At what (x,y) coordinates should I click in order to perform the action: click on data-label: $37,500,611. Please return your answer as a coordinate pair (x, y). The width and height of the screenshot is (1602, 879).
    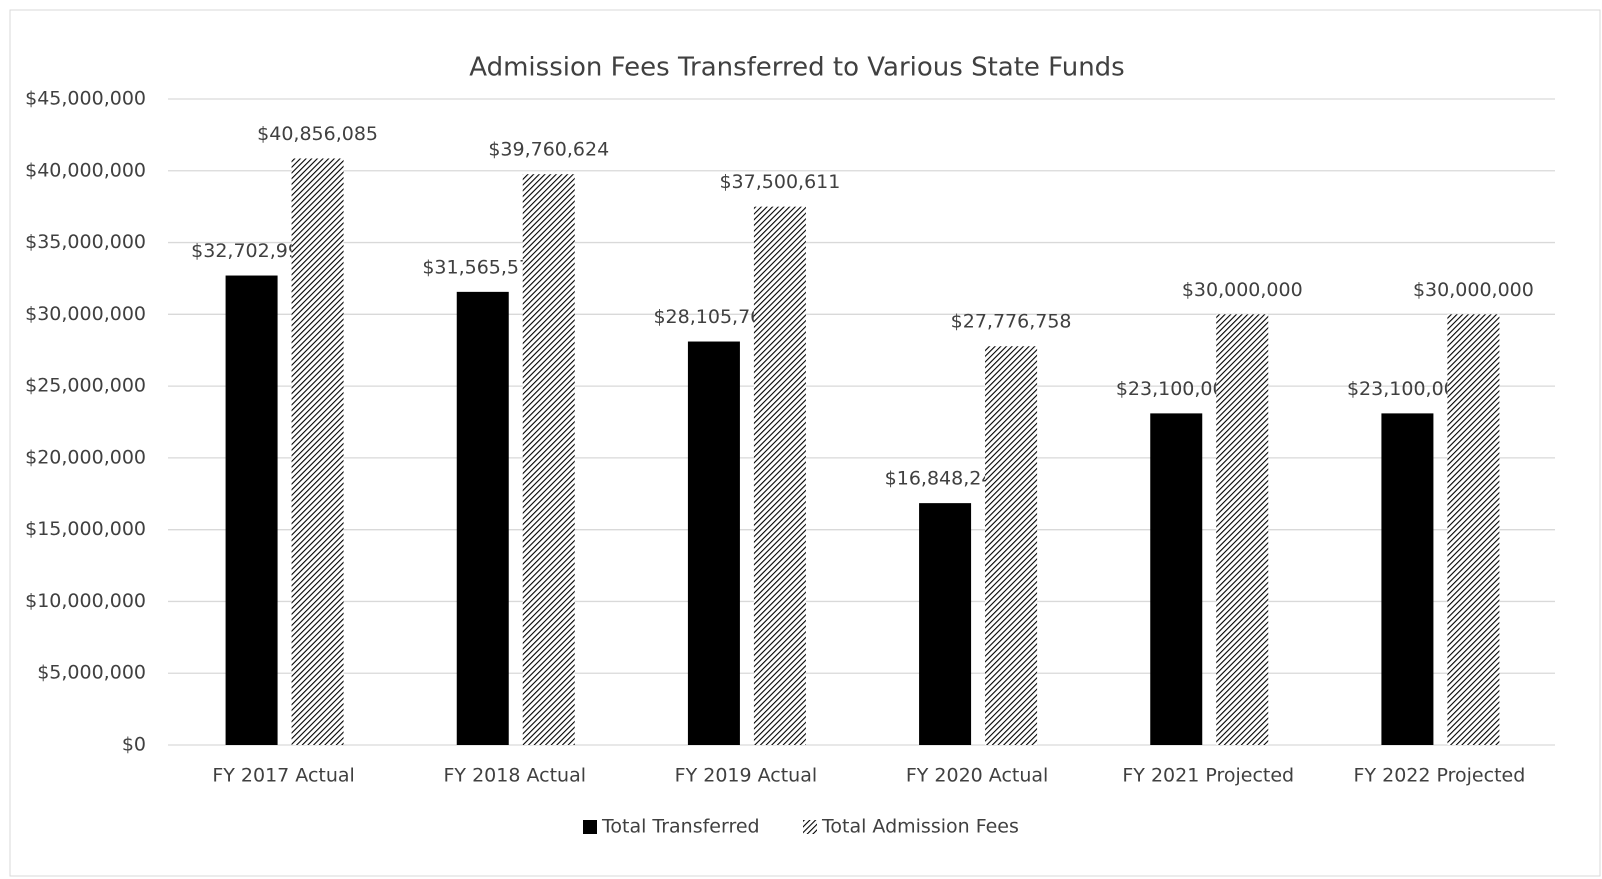
    Looking at the image, I should click on (779, 182).